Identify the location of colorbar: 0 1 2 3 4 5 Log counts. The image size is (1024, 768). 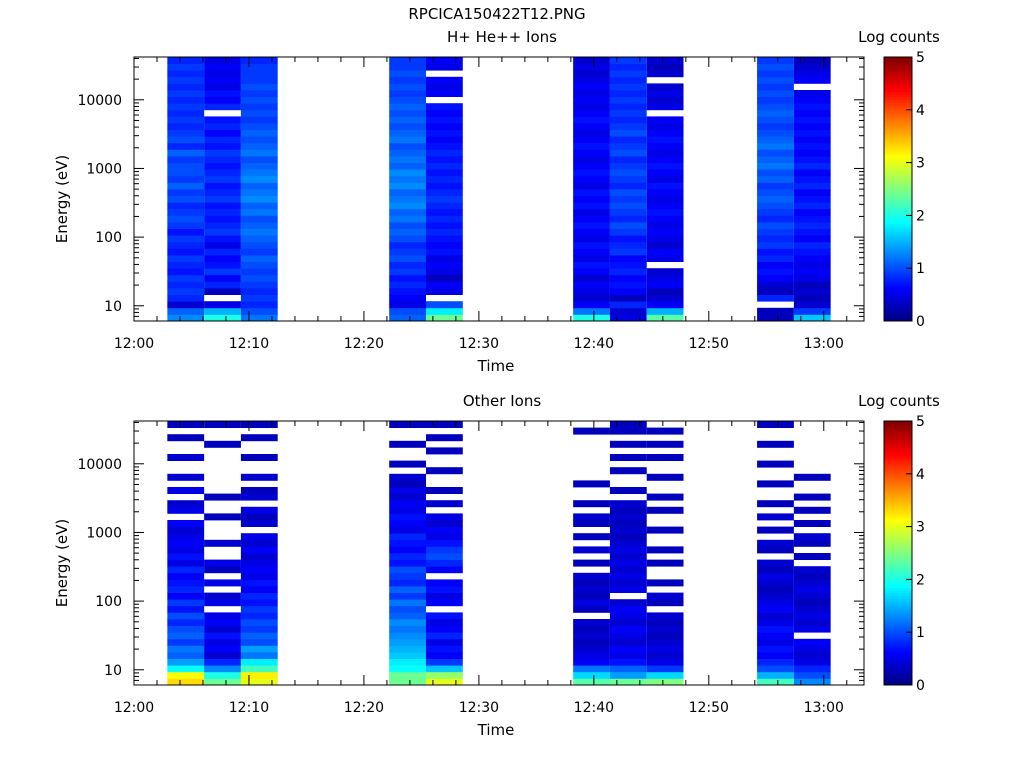
(899, 179).